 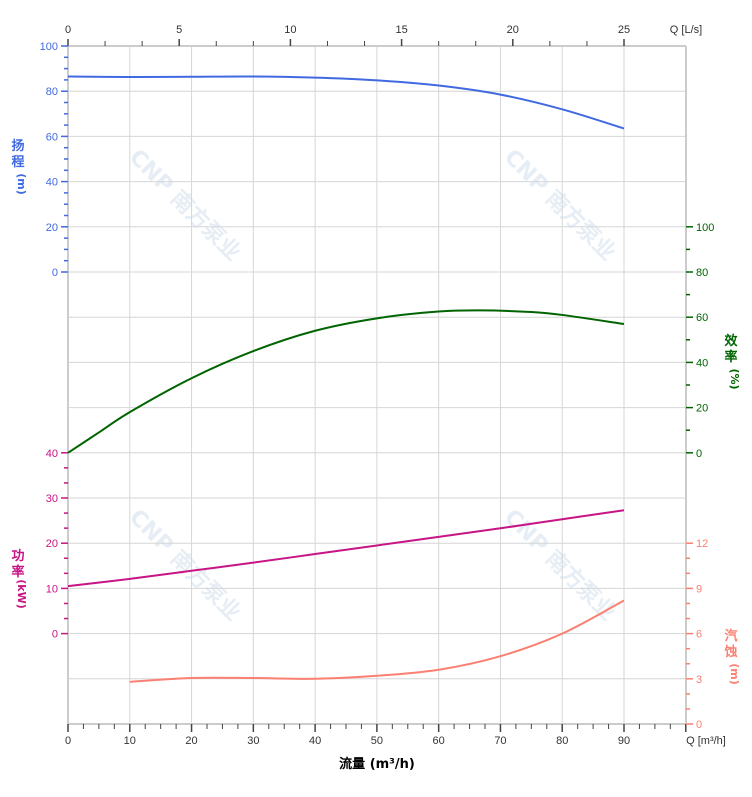 I want to click on x-tick-label: 50, so click(x=377, y=741).